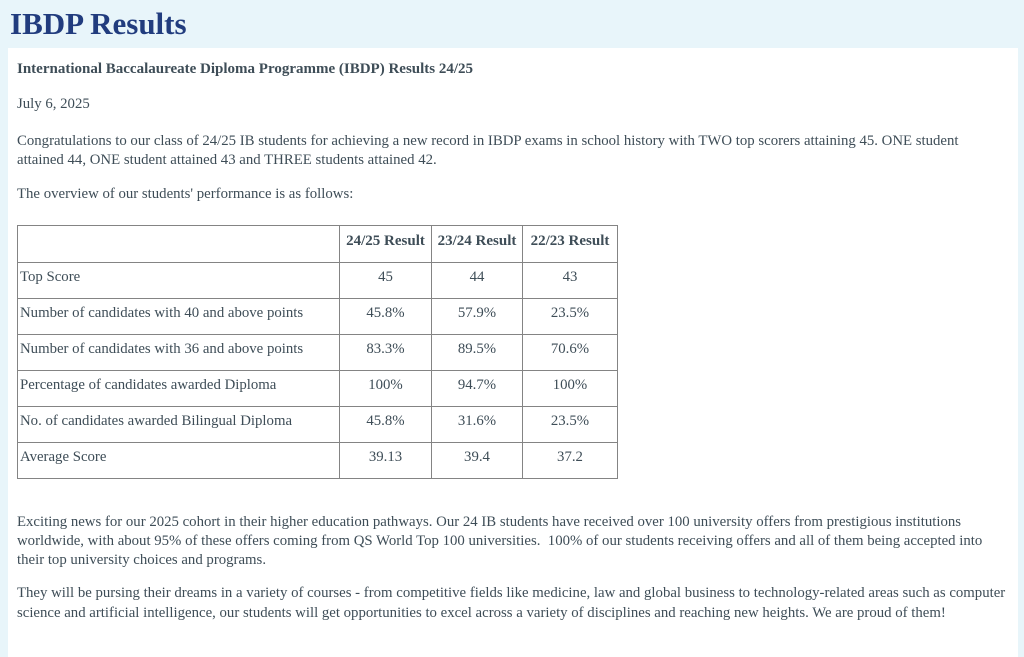 The image size is (1024, 657). Describe the element at coordinates (570, 460) in the screenshot. I see `row-value: 37.2` at that location.